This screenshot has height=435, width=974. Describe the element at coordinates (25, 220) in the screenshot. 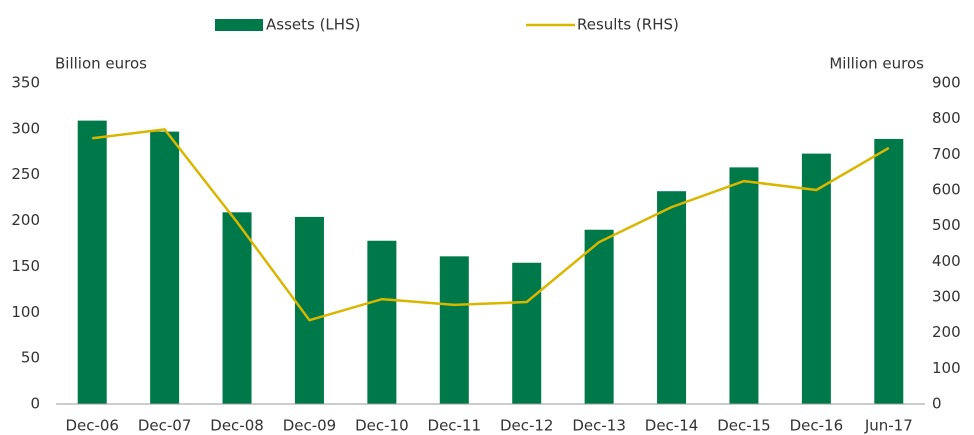

I see `y-tick-label: 200` at that location.